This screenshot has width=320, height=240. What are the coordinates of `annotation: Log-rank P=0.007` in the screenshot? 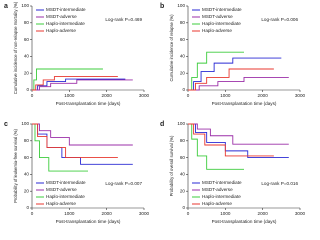 It's located at (123, 183).